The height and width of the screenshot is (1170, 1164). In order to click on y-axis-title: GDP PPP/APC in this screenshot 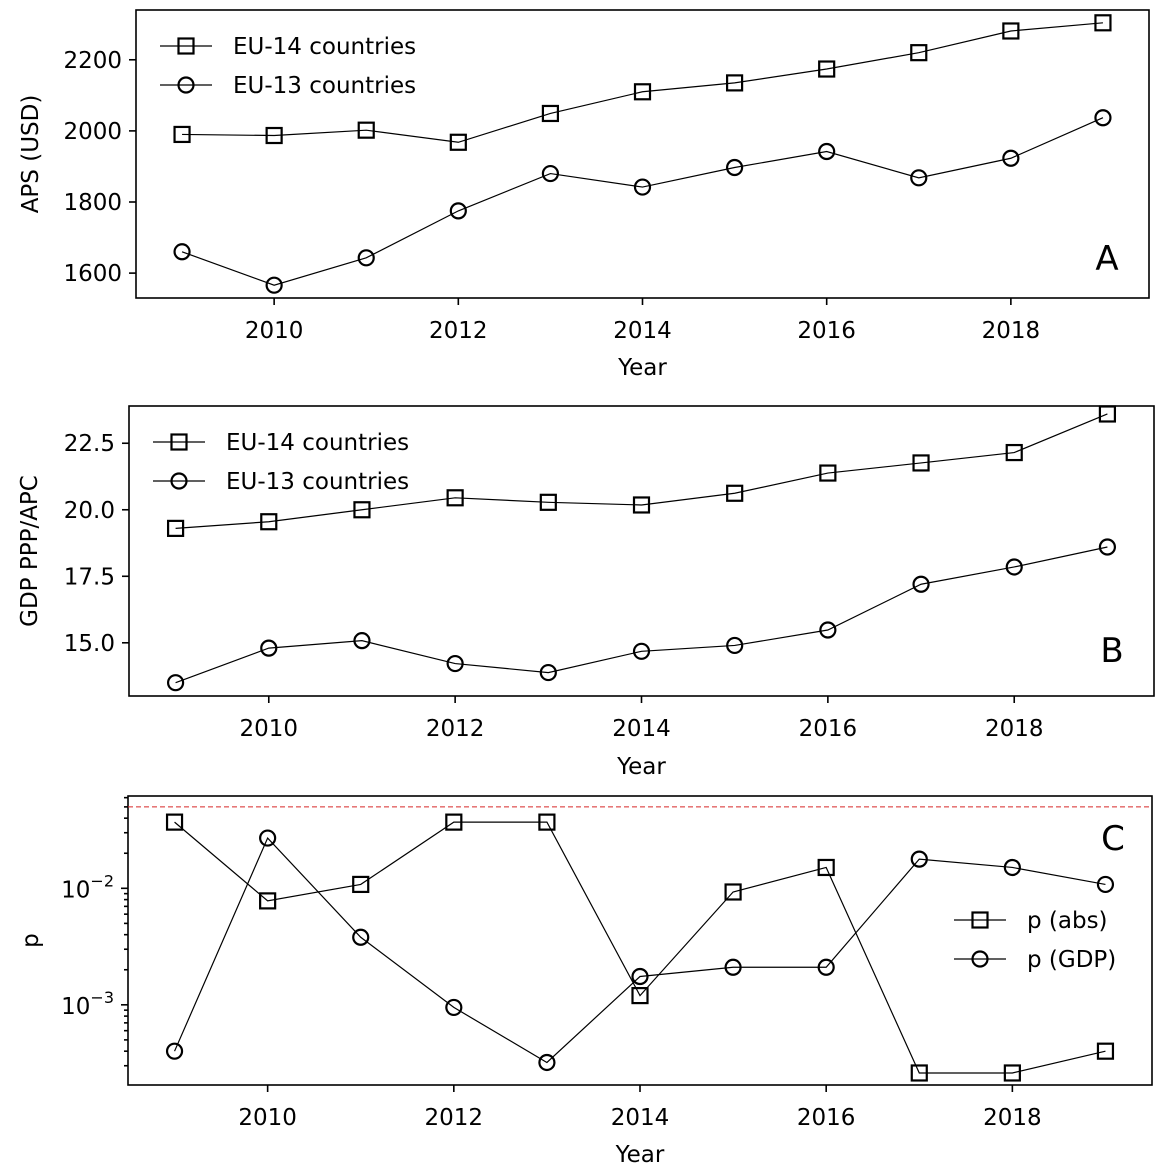, I will do `click(30, 551)`.